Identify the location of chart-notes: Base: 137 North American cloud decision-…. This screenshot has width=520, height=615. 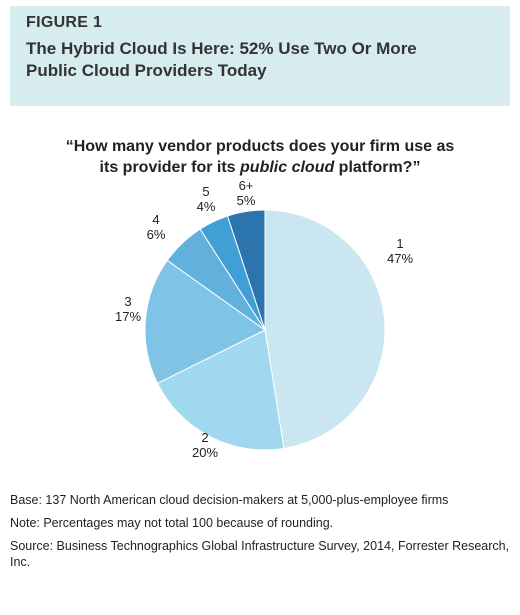
(260, 534).